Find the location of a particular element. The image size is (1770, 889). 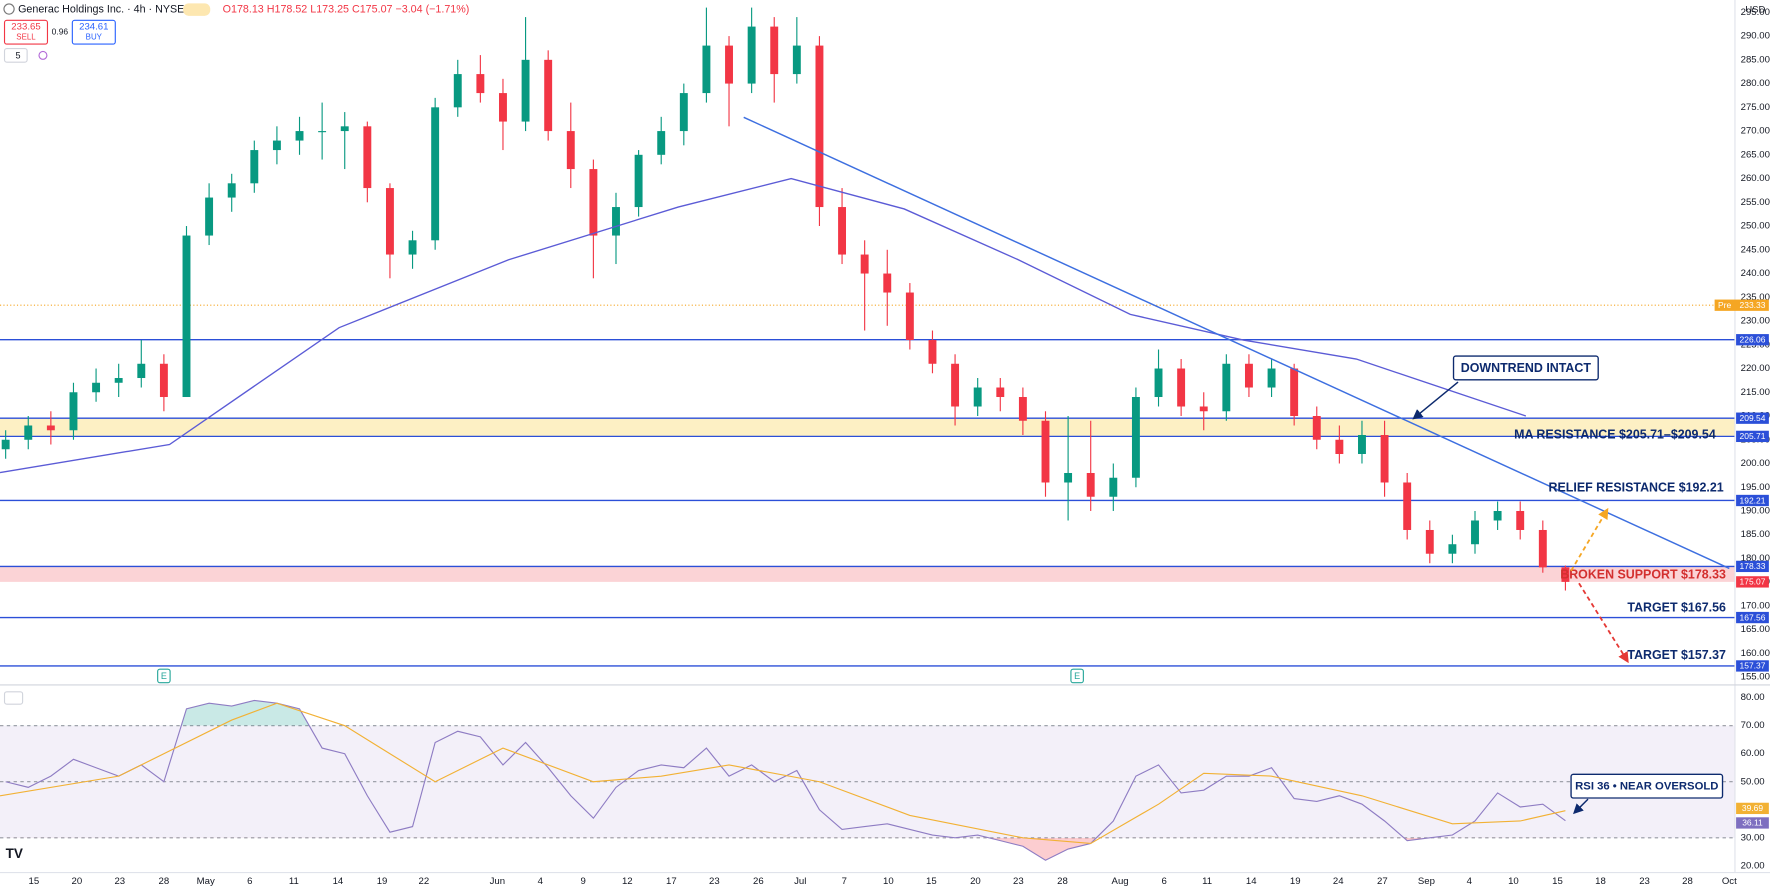

y-tick-label: 235.00 is located at coordinates (1755, 297).